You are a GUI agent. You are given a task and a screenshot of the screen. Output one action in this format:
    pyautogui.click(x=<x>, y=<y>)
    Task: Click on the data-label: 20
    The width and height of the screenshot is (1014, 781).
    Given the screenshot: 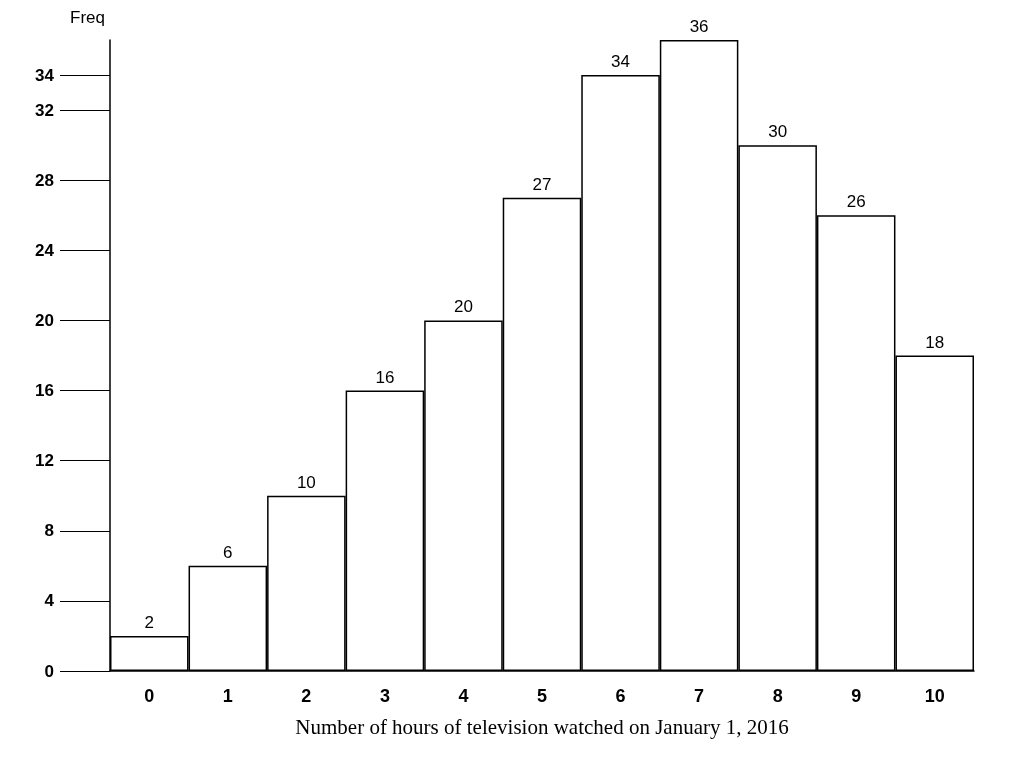 What is the action you would take?
    pyautogui.click(x=463, y=307)
    